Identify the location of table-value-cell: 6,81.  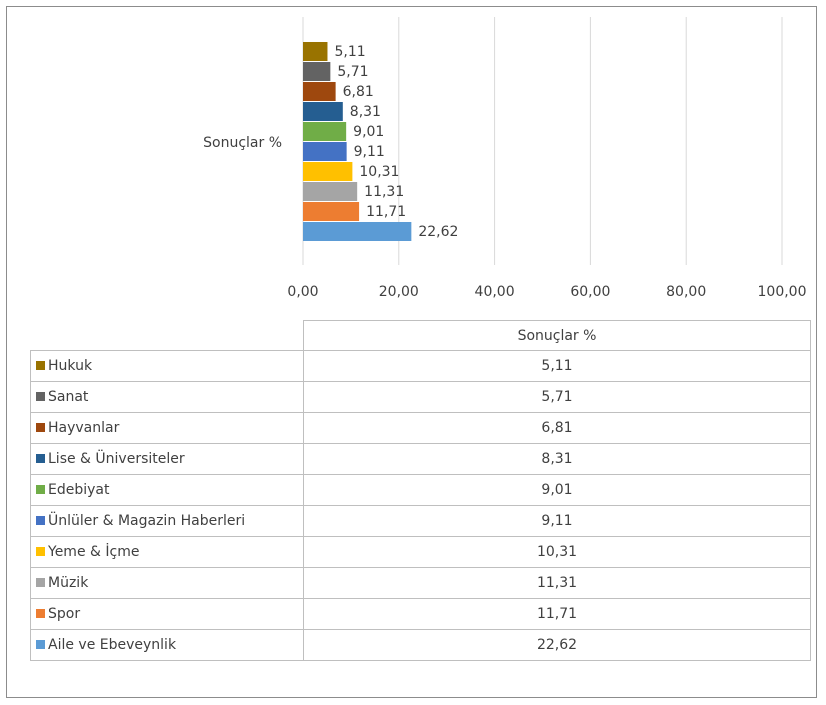
(557, 428).